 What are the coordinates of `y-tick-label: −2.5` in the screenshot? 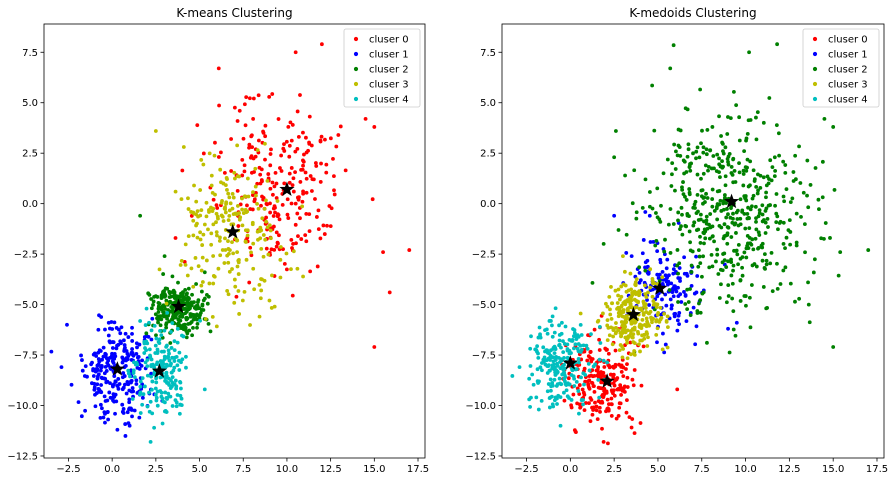 It's located at (26, 255).